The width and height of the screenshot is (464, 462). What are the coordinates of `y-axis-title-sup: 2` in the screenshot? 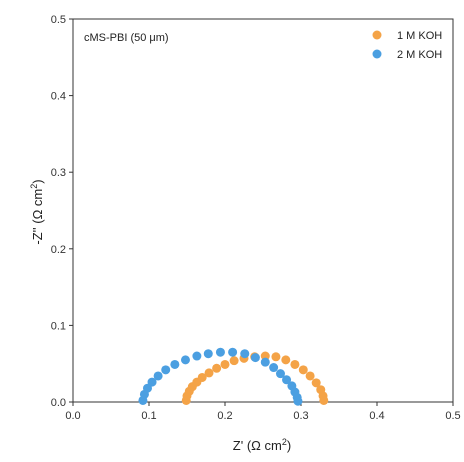 It's located at (34, 186).